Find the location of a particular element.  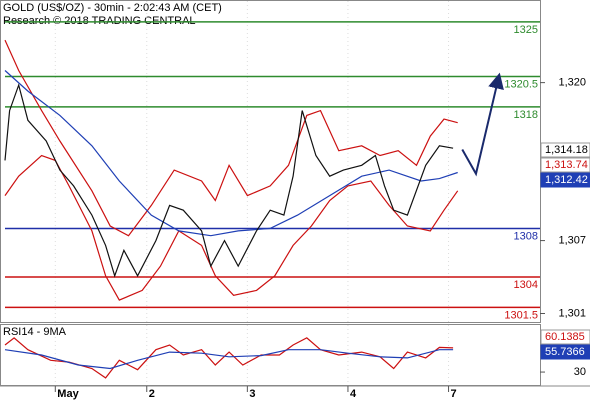

y-tick-label: 1,307 is located at coordinates (572, 240).